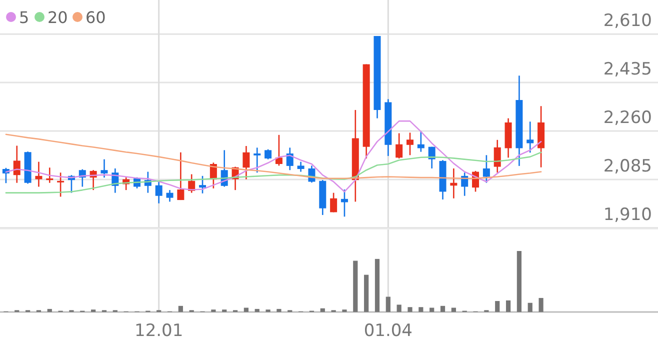 The height and width of the screenshot is (342, 658). Describe the element at coordinates (627, 21) in the screenshot. I see `y-tick-label: 2,610` at that location.